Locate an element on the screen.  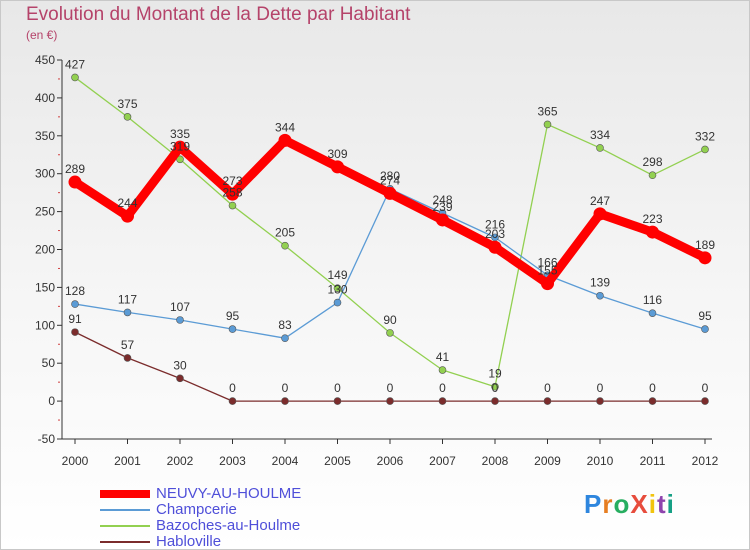
y-tick-label: 450 is located at coordinates (45, 60).